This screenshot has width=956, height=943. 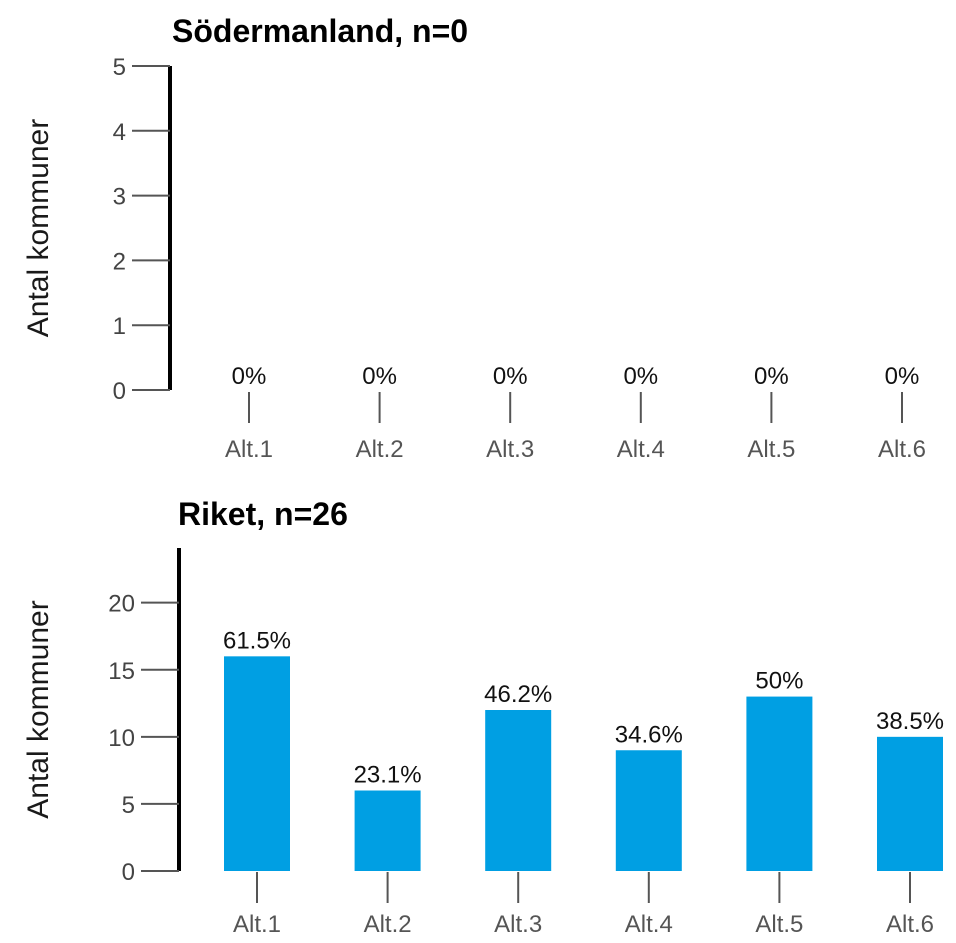 What do you see at coordinates (388, 775) in the screenshot?
I see `data-label: 23.1%` at bounding box center [388, 775].